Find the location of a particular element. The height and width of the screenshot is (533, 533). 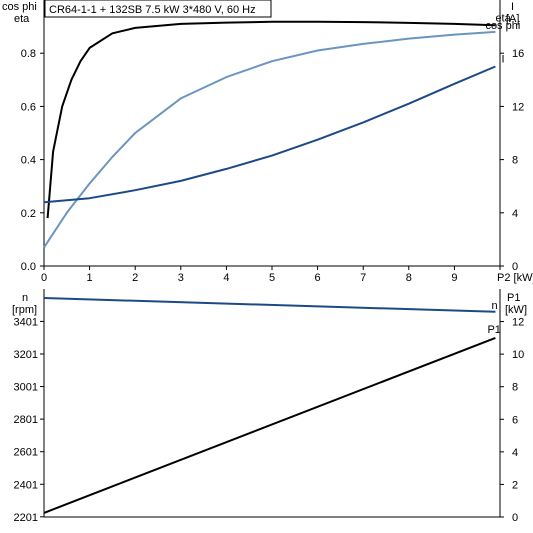

lower-right-axis-title-p1: P1 is located at coordinates (513, 298).